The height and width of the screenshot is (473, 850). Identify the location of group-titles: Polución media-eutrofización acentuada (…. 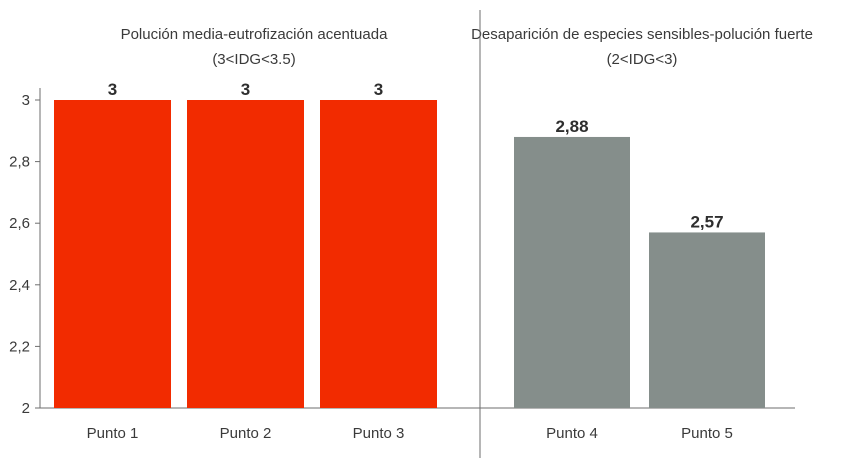
(467, 47).